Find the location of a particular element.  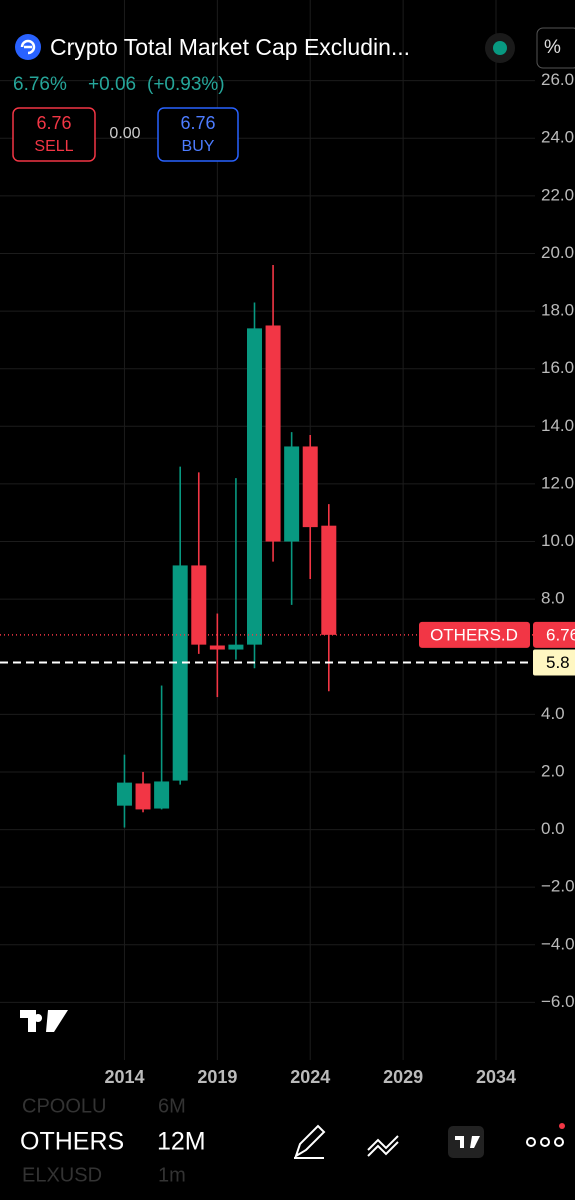

y-tick-label: 22.0 is located at coordinates (557, 194).